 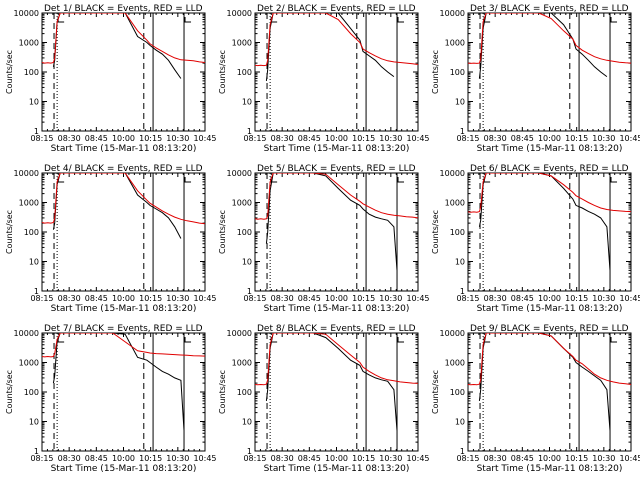 What do you see at coordinates (123, 329) in the screenshot?
I see `panel-title: Det 7/ BLACK = Events, RED = LLD` at bounding box center [123, 329].